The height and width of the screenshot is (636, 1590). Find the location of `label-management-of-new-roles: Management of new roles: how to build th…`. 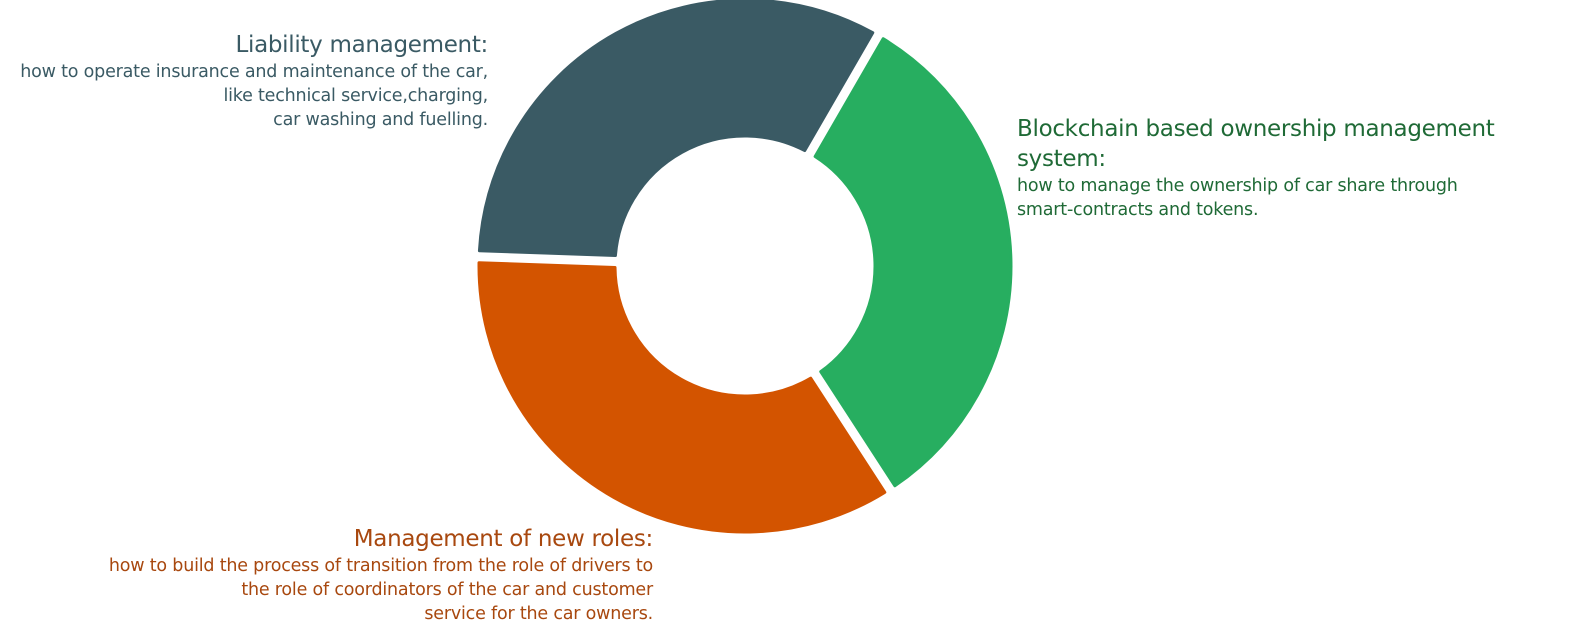

label-management-of-new-roles: Management of new roles: how to build th… is located at coordinates (381, 575).